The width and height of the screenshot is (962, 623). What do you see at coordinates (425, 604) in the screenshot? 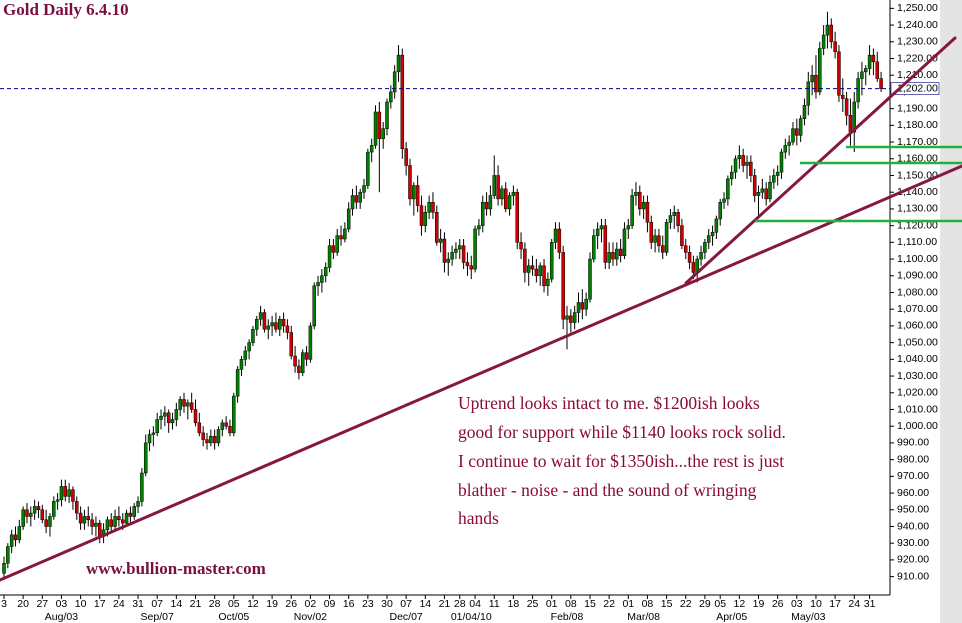
I see `x-tick-label: 14` at bounding box center [425, 604].